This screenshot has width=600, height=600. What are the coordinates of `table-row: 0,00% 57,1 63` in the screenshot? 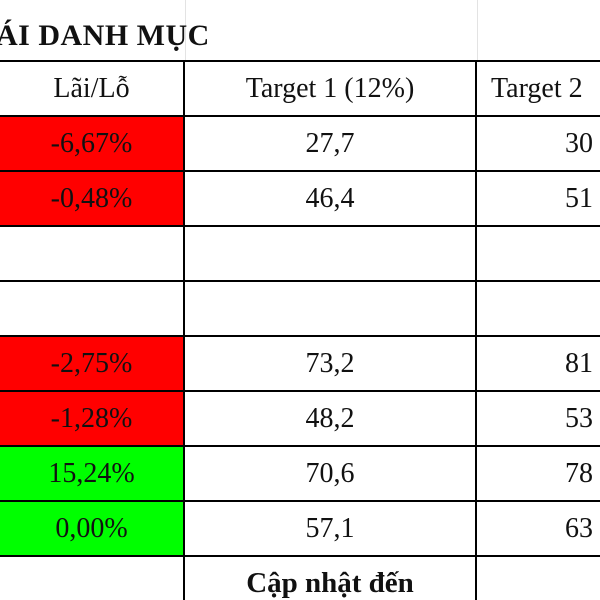 It's located at (300, 527).